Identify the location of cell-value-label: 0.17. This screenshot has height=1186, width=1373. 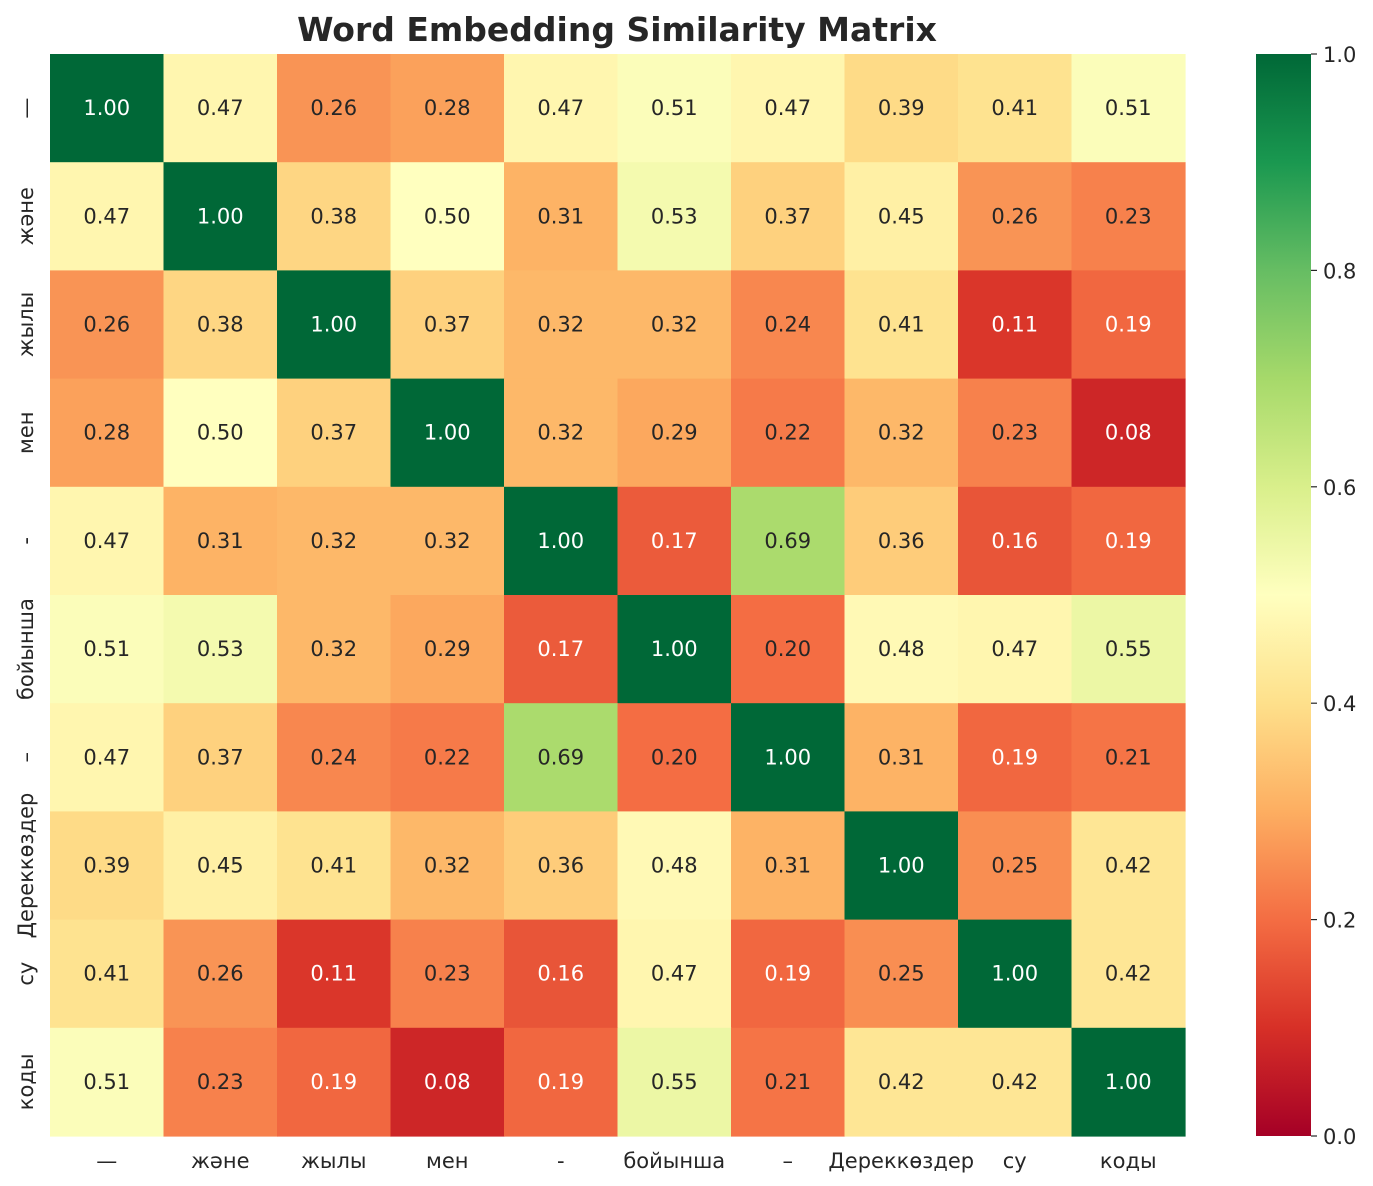
(560, 649).